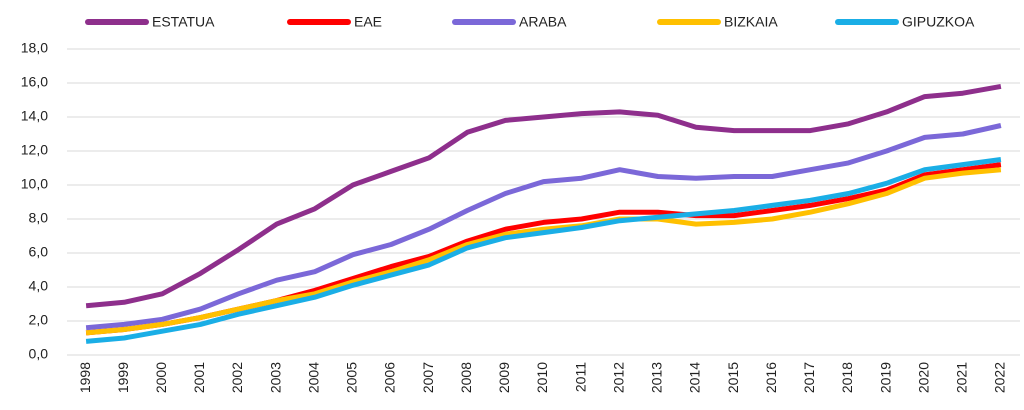  I want to click on x-tick-label: 2012, so click(618, 377).